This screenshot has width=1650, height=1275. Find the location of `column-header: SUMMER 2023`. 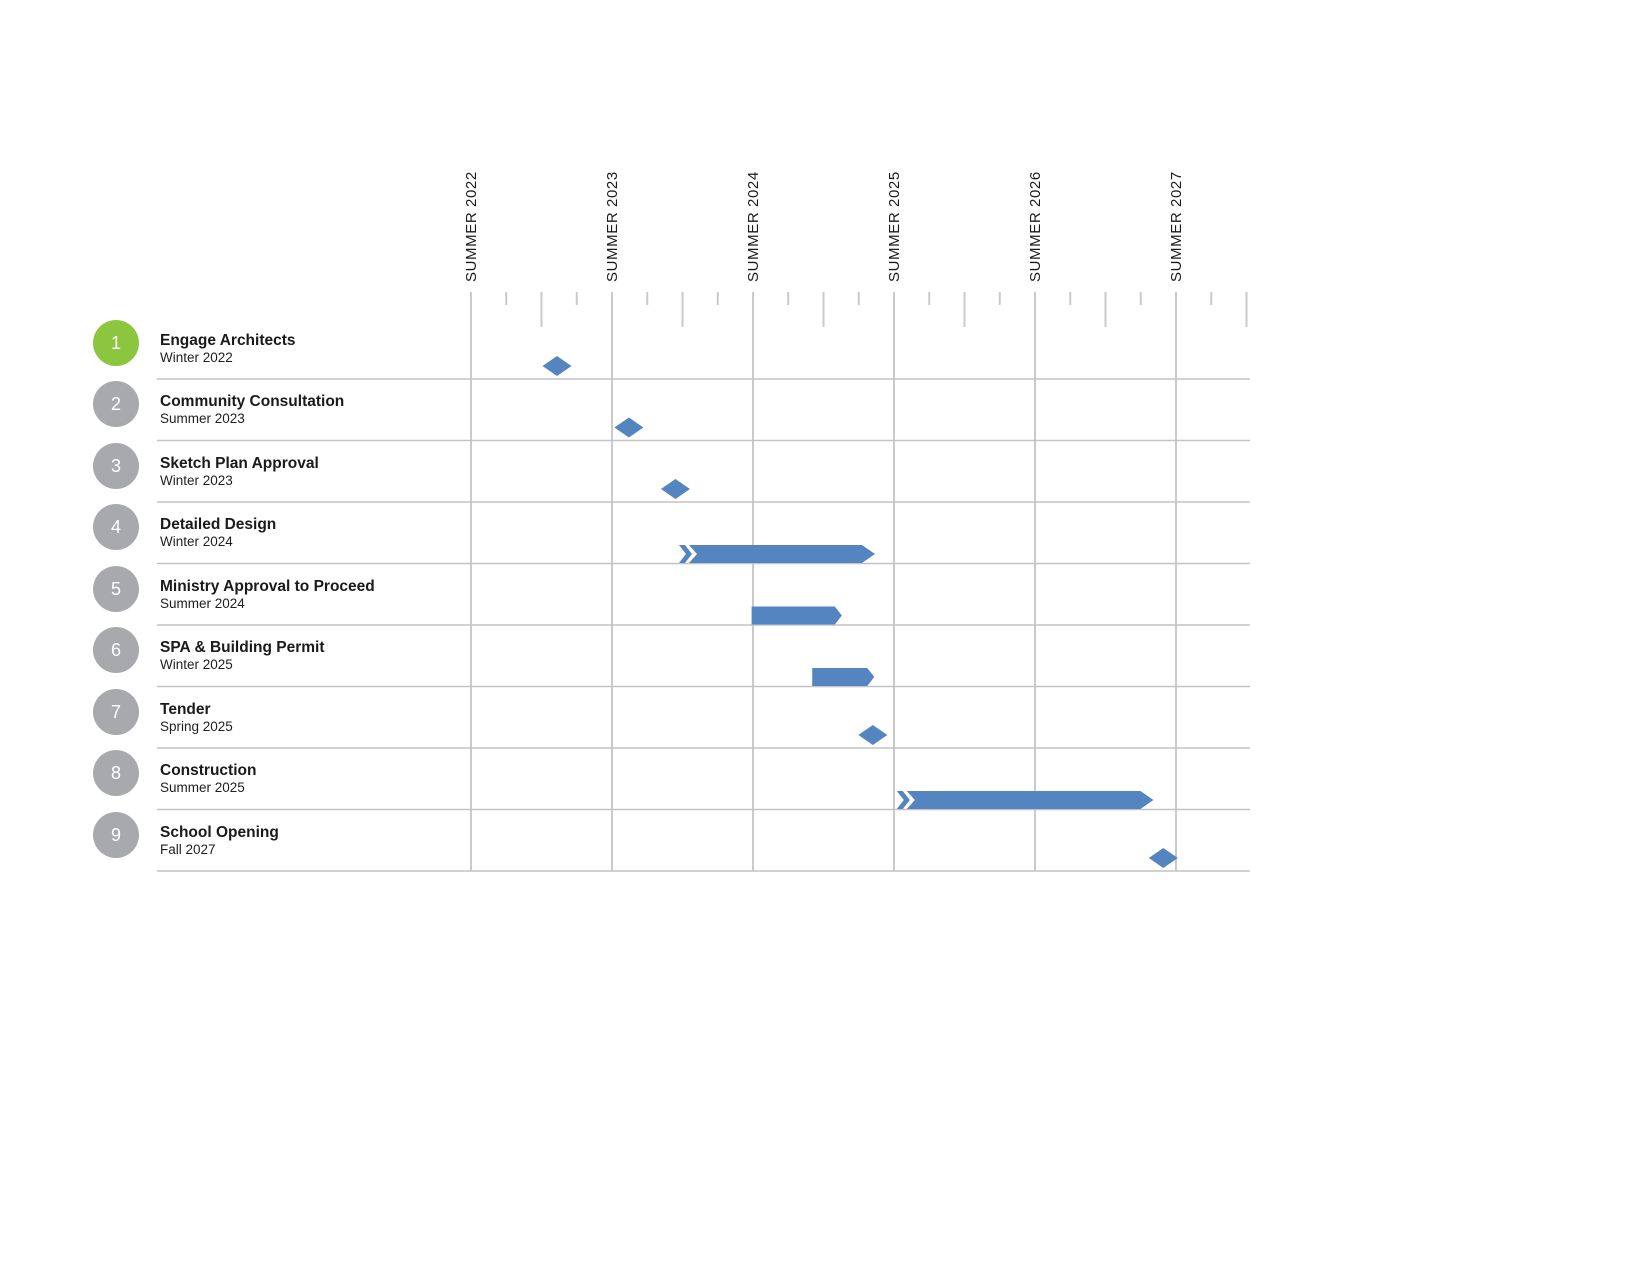

column-header: SUMMER 2023 is located at coordinates (612, 226).